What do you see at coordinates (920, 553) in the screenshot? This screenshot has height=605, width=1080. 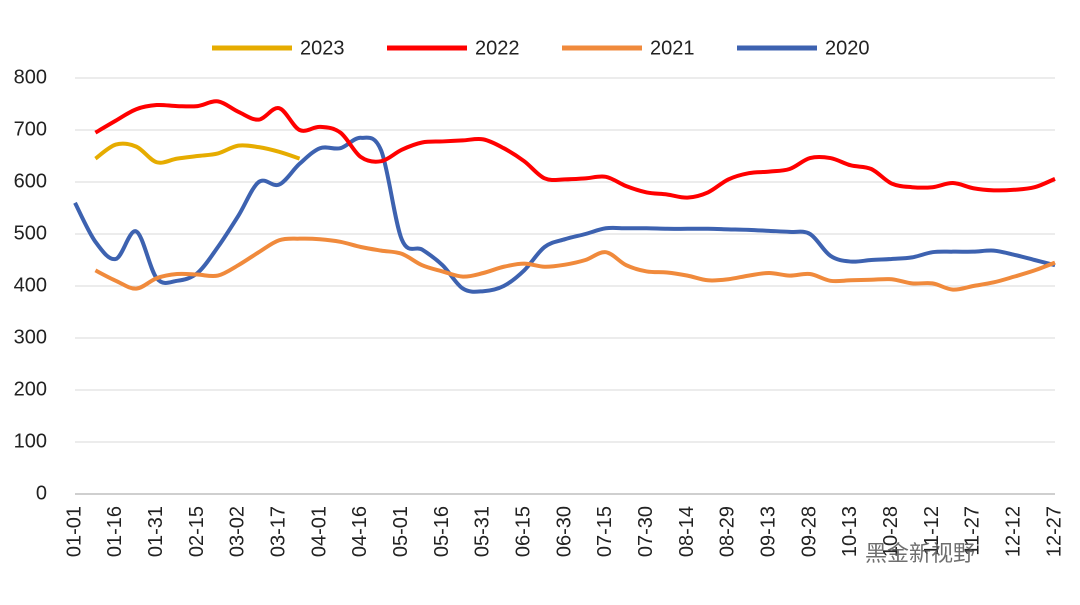 I see `watermark: 黑金新视野` at bounding box center [920, 553].